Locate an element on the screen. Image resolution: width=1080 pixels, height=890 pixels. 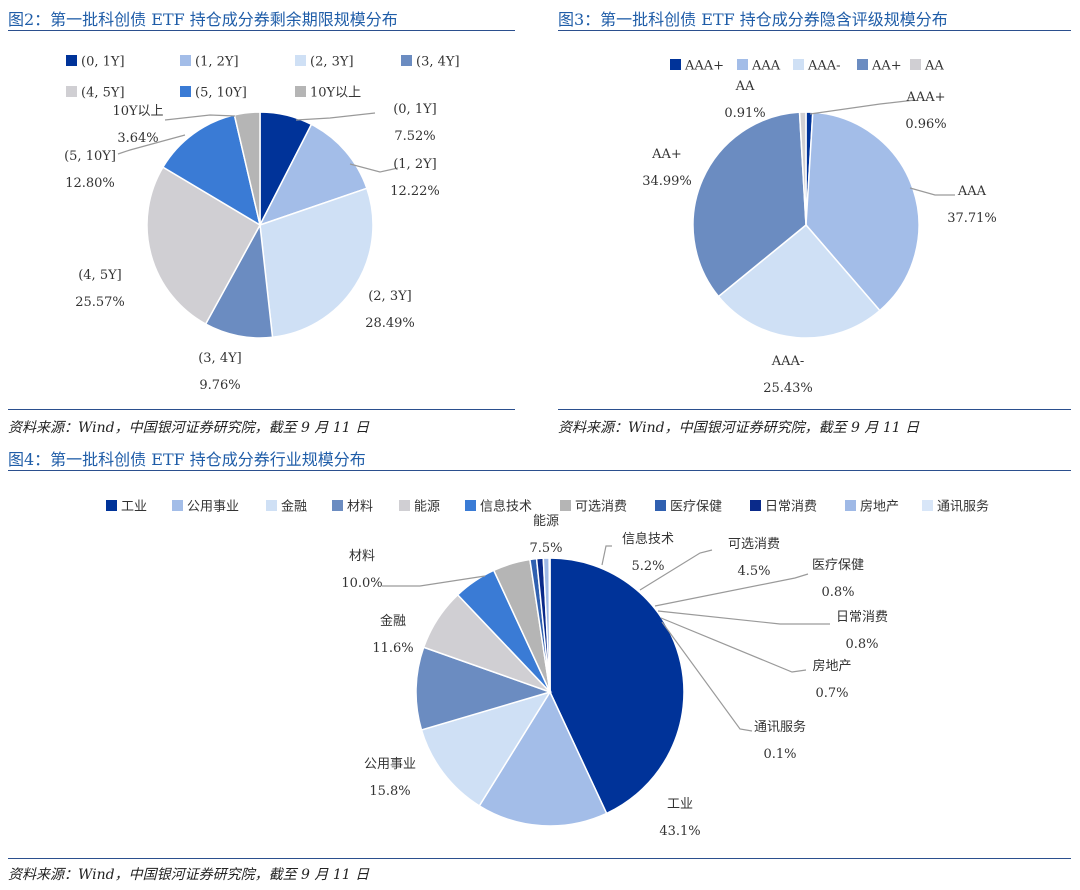
chart3-category-label-7: 医疗保健 is located at coordinates (838, 565).